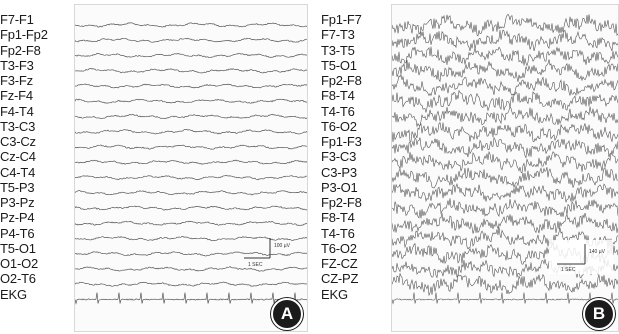 This screenshot has width=619, height=334. What do you see at coordinates (340, 279) in the screenshot?
I see `channel-label: CZ-PZ` at bounding box center [340, 279].